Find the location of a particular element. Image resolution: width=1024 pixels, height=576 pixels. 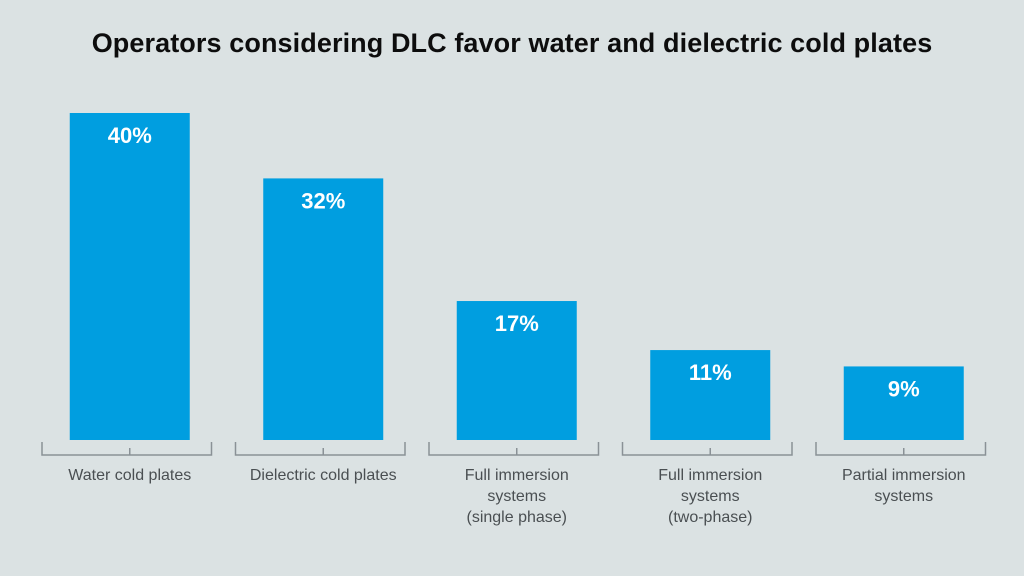

category-label-2: Dielectric cold plates is located at coordinates (323, 475).